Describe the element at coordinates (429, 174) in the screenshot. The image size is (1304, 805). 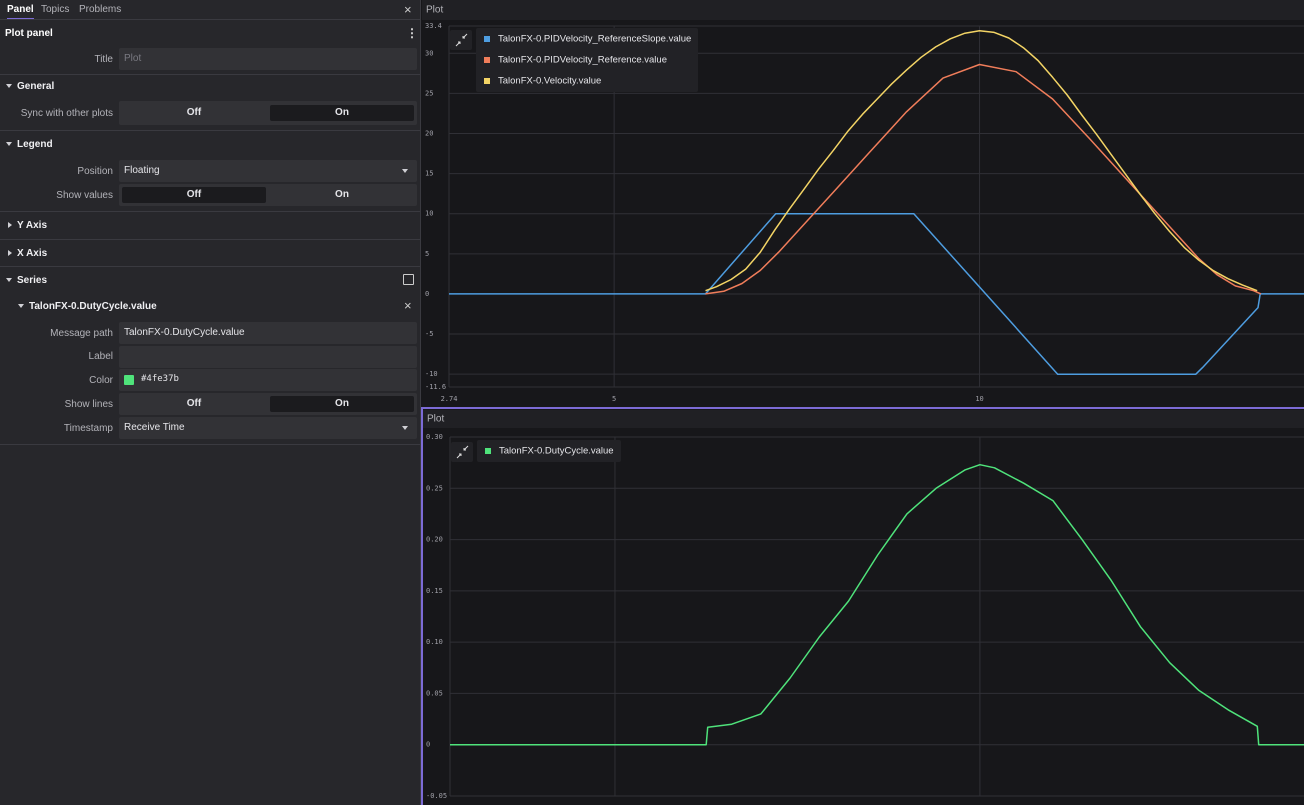
I see `y-tick-label: 15` at that location.